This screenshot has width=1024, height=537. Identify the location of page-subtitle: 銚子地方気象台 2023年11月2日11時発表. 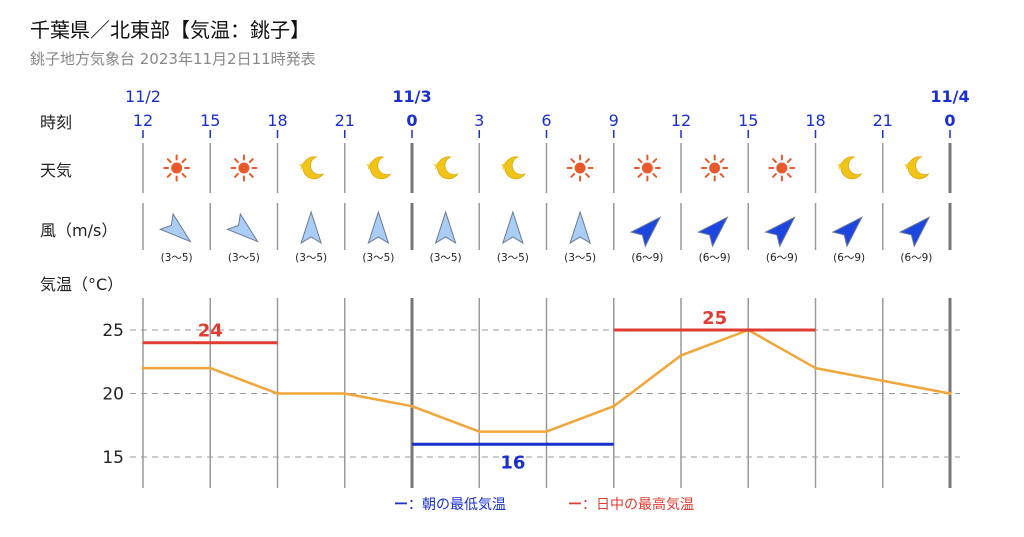
(173, 59).